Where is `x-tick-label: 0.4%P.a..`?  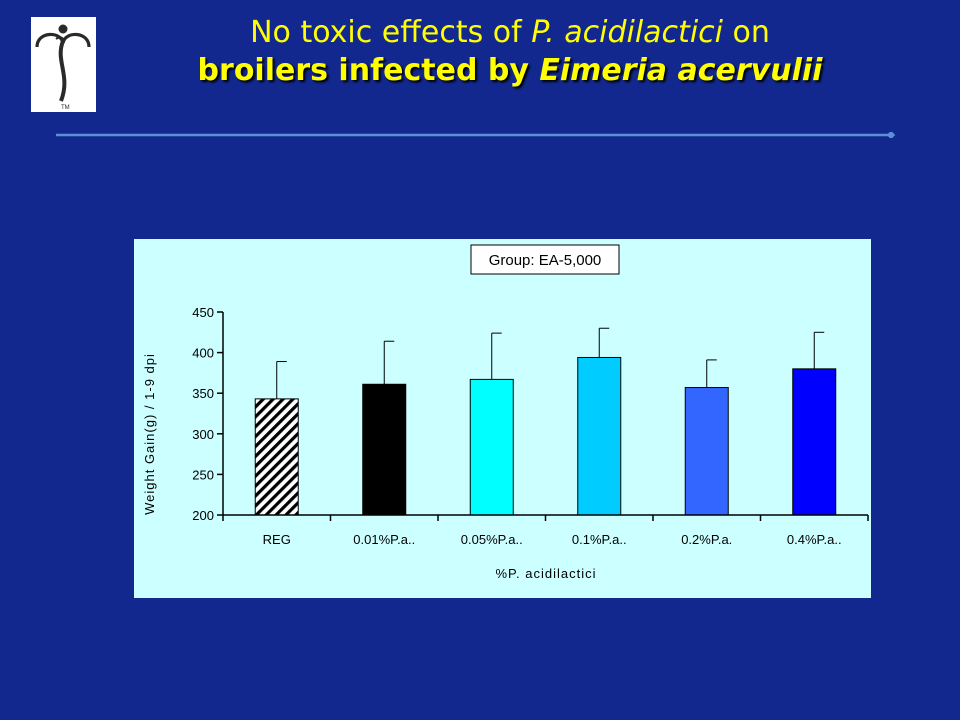 x-tick-label: 0.4%P.a.. is located at coordinates (814, 539).